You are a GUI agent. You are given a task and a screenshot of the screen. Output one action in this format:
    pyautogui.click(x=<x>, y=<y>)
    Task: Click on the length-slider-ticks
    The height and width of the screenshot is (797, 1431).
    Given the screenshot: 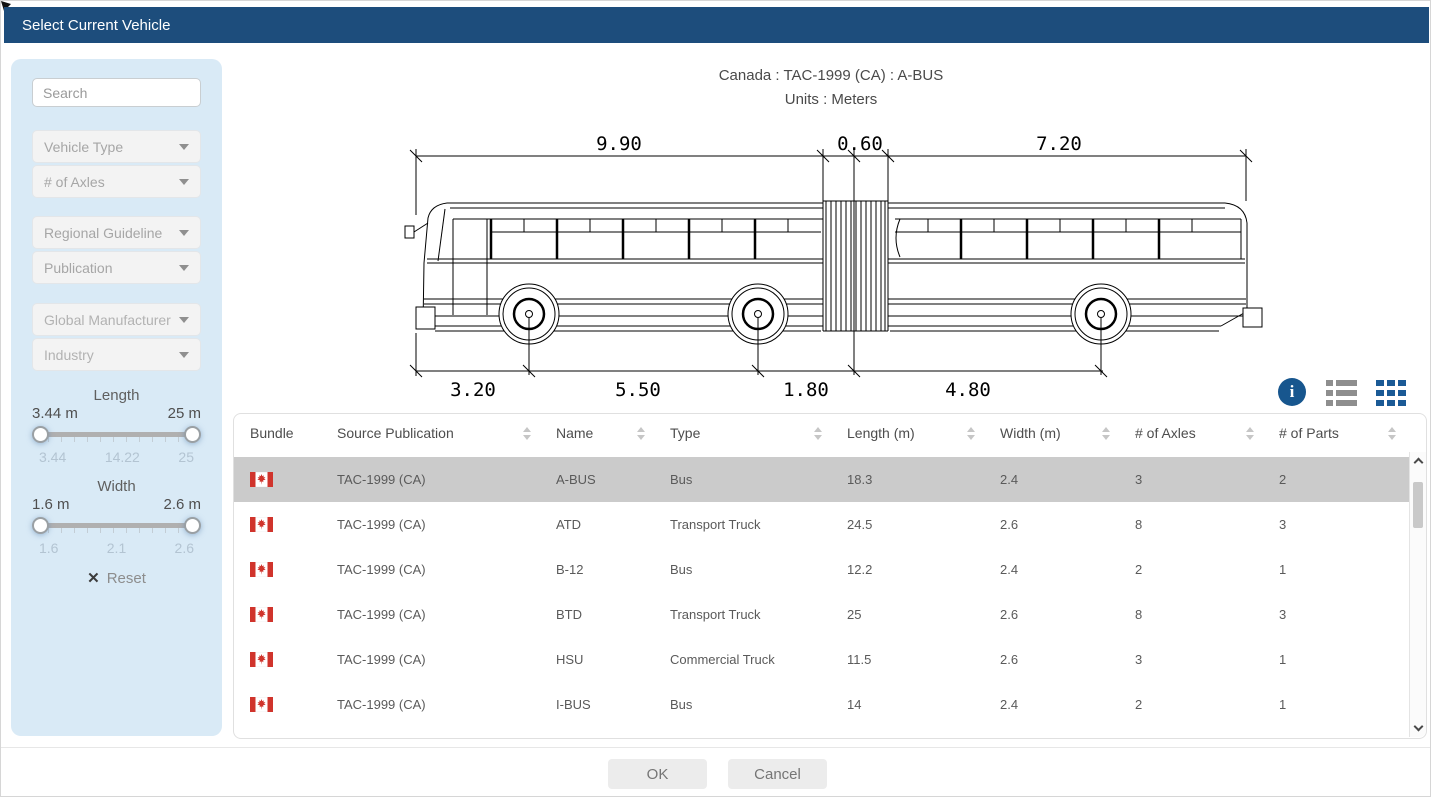 What is the action you would take?
    pyautogui.click(x=116, y=439)
    